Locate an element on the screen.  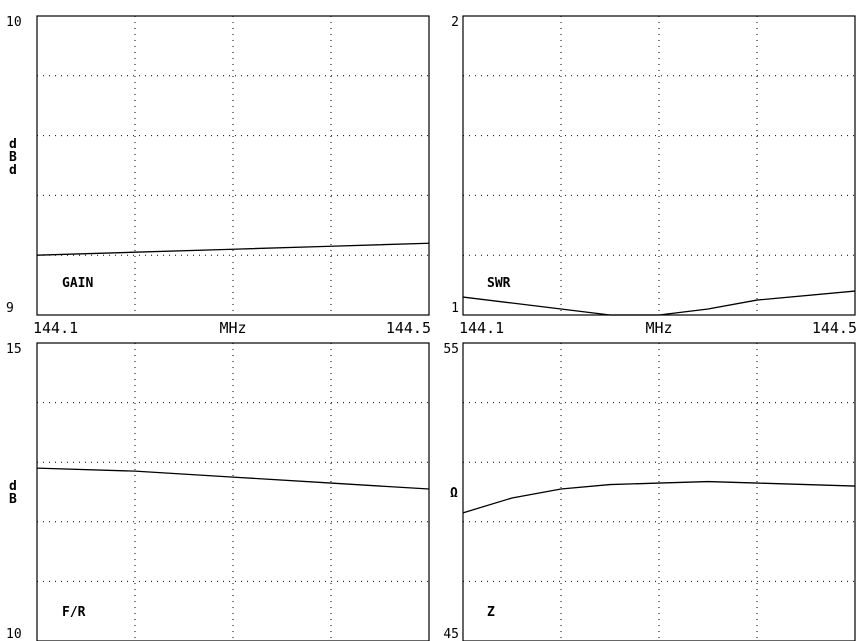
plot-label: SWR is located at coordinates (499, 283).